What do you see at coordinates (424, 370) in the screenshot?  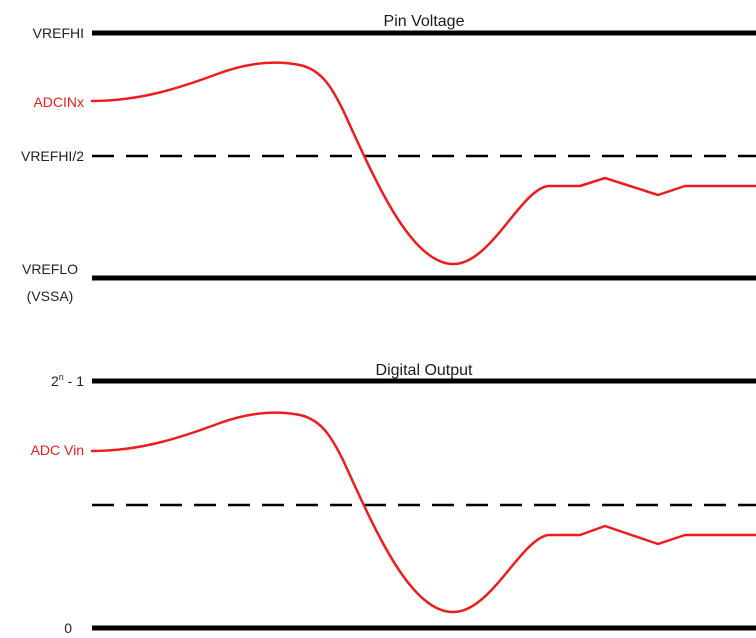 I see `digital-output-title: Digital Output` at bounding box center [424, 370].